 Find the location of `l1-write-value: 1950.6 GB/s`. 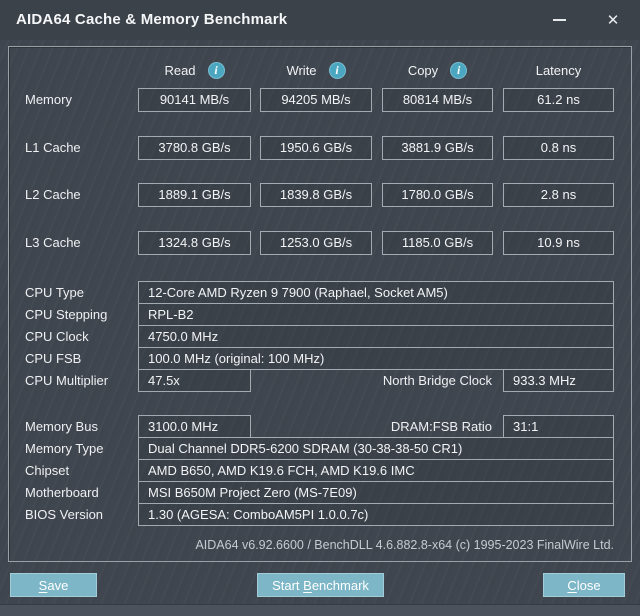

l1-write-value: 1950.6 GB/s is located at coordinates (316, 148).